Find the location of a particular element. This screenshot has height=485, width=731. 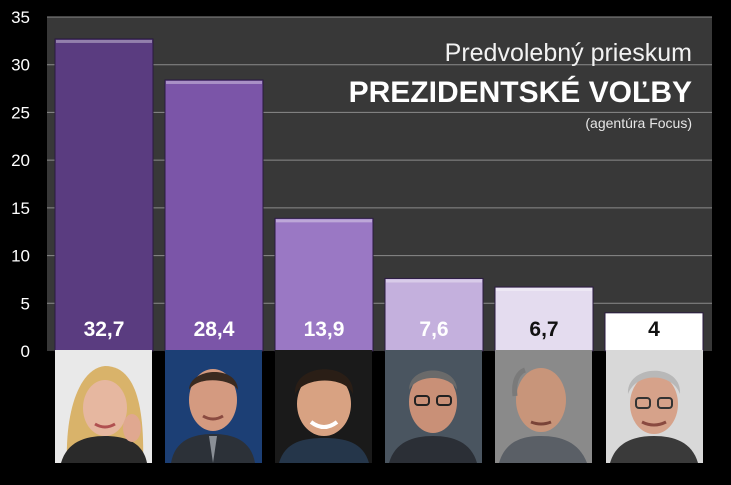

bar-value-label: 32,7 is located at coordinates (104, 329).